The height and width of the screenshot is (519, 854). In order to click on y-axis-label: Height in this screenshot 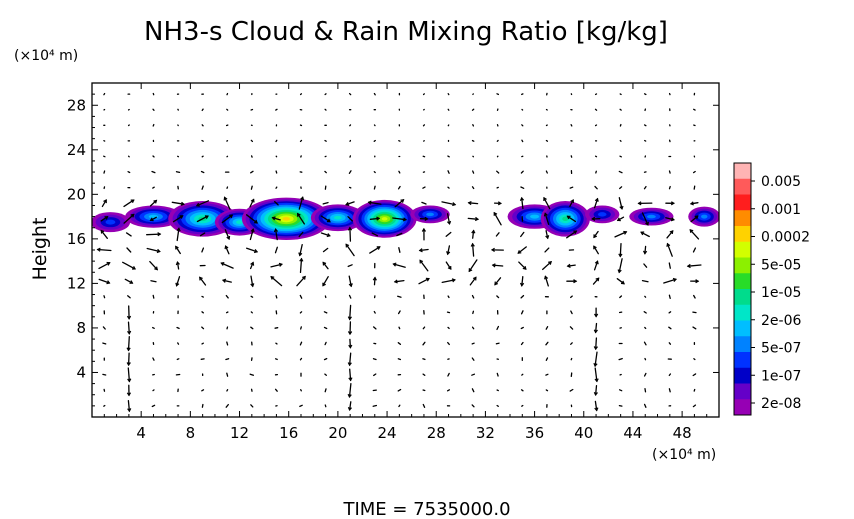, I will do `click(40, 249)`.